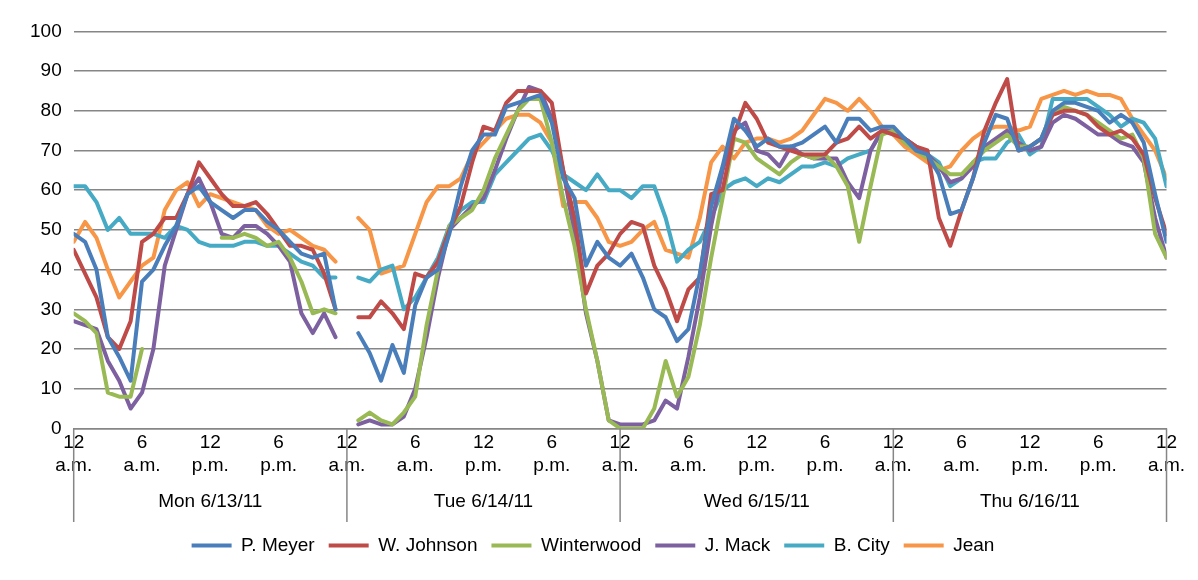  What do you see at coordinates (483, 501) in the screenshot?
I see `text: Tue 6/14/11` at bounding box center [483, 501].